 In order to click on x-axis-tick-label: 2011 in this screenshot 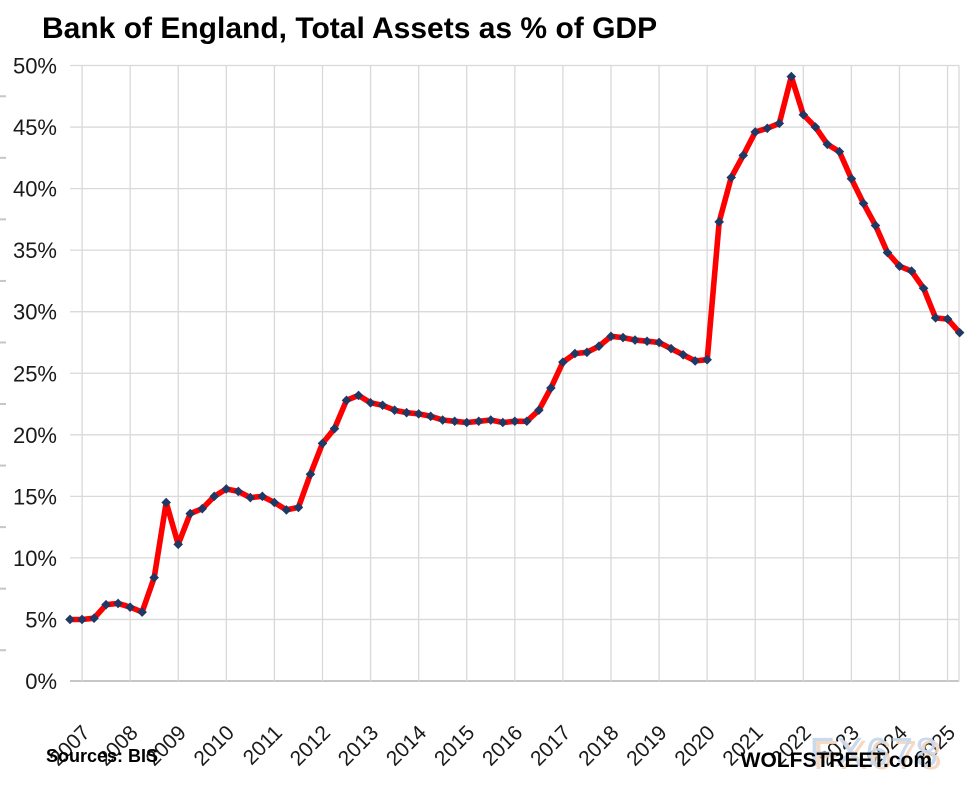, I will do `click(263, 745)`.